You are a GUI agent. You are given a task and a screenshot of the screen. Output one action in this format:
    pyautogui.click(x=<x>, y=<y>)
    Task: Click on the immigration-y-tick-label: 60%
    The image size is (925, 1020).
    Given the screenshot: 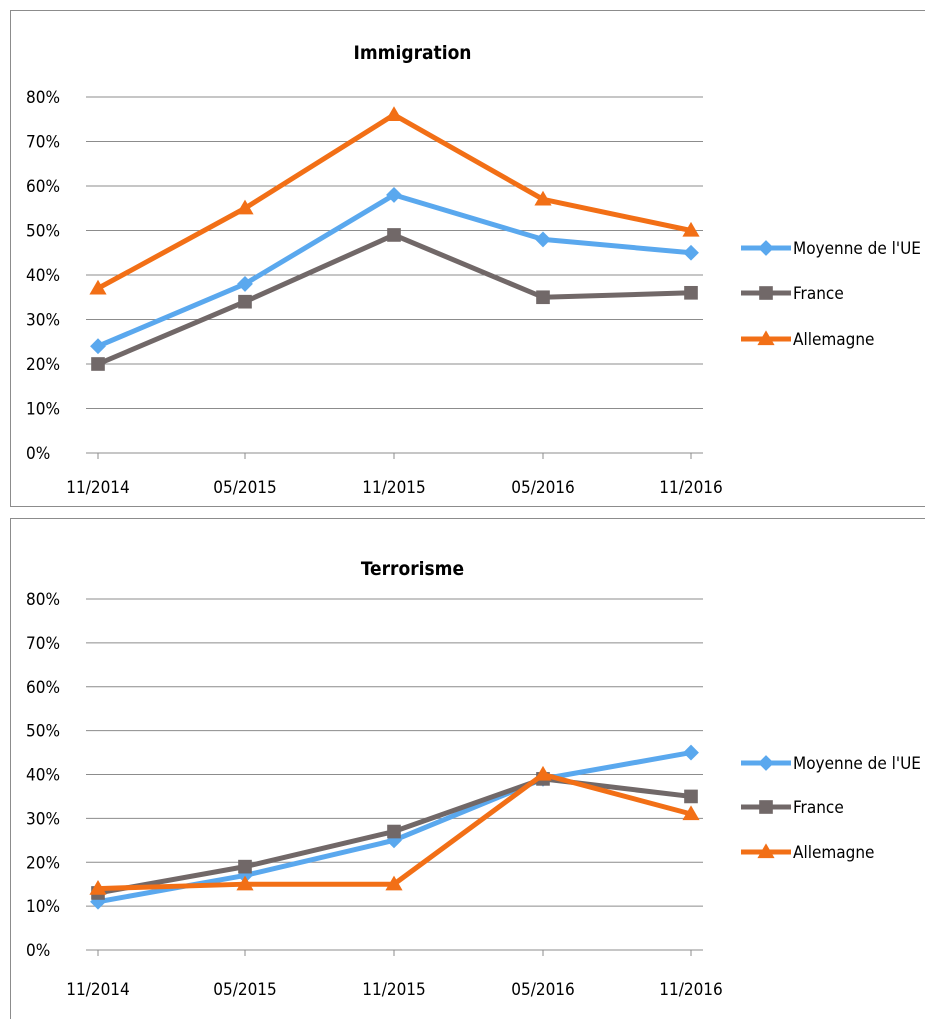 What is the action you would take?
    pyautogui.click(x=43, y=187)
    